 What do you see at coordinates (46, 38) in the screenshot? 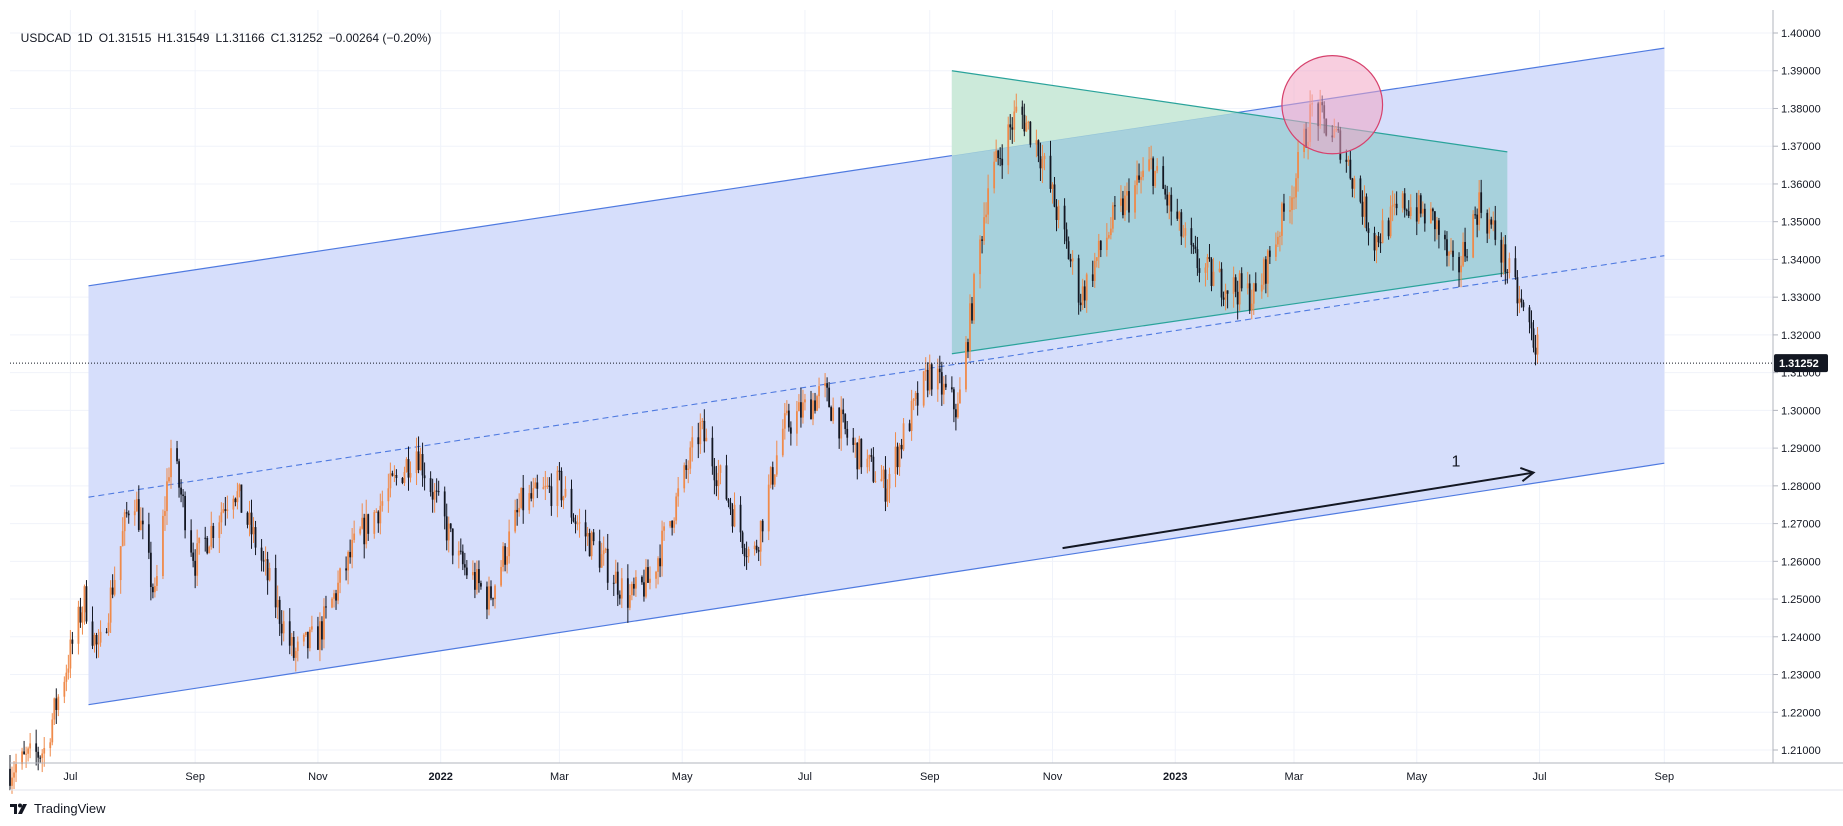
I see `symbol-name: USDCAD` at bounding box center [46, 38].